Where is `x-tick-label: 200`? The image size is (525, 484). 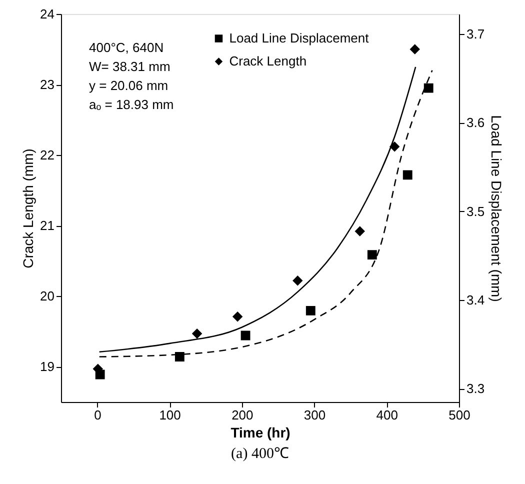
x-tick-label: 200 is located at coordinates (243, 415).